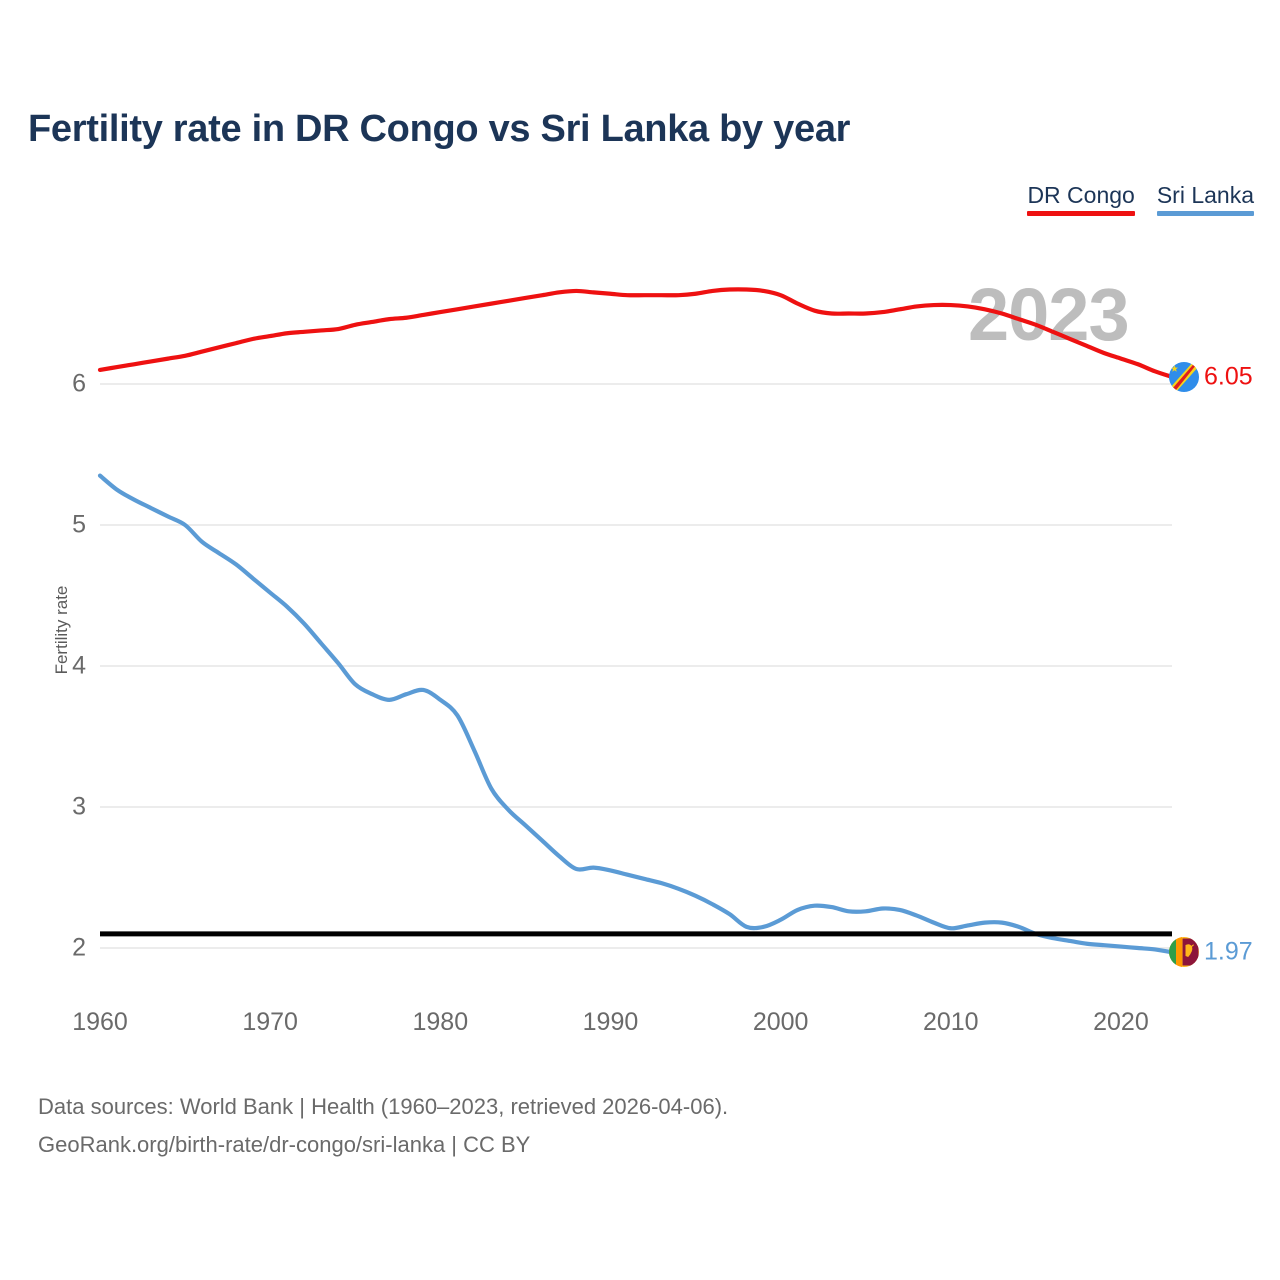  What do you see at coordinates (79, 947) in the screenshot?
I see `y-axis-tick-2: 2` at bounding box center [79, 947].